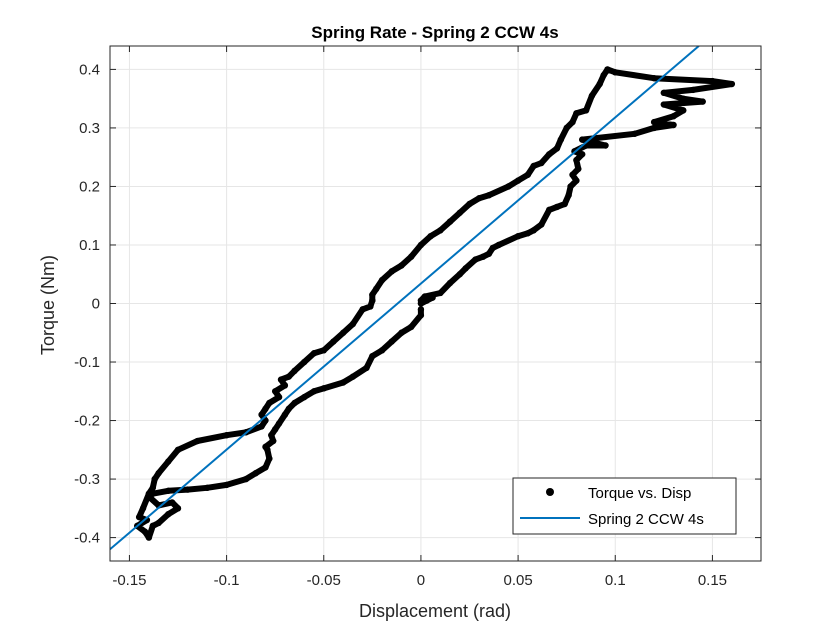  I want to click on y-tick-label: -0.3, so click(87, 479).